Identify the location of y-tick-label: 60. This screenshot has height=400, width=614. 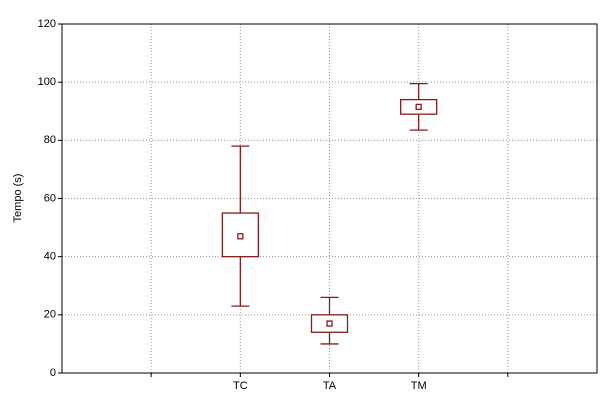
(50, 198).